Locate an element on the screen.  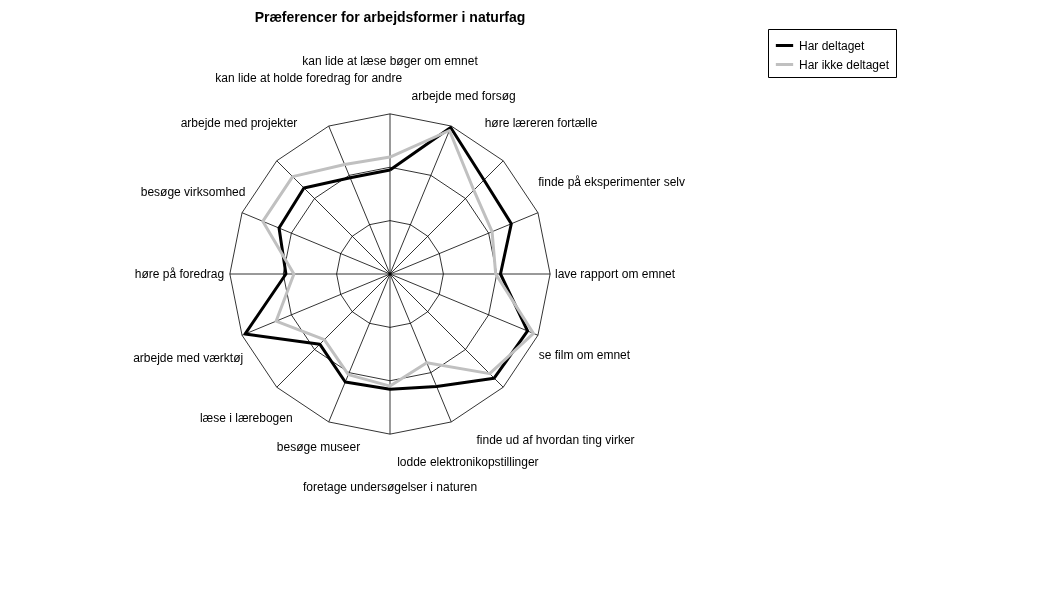
spoke-label: besøge museer is located at coordinates (318, 446).